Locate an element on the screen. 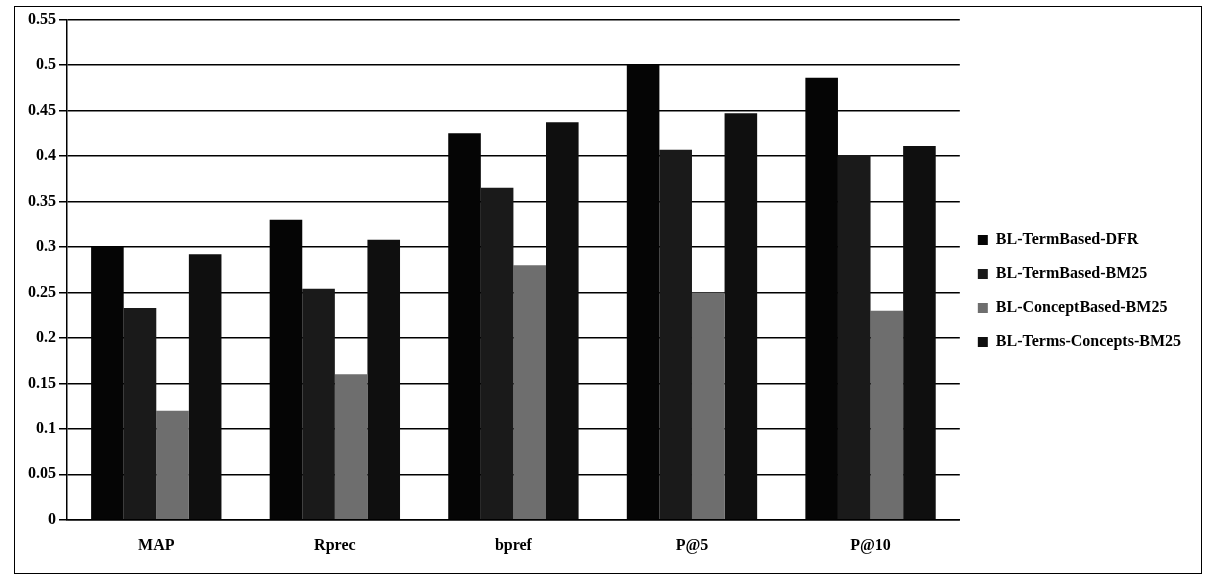  legend-label: BL-TermBased-BM25 is located at coordinates (1071, 273).